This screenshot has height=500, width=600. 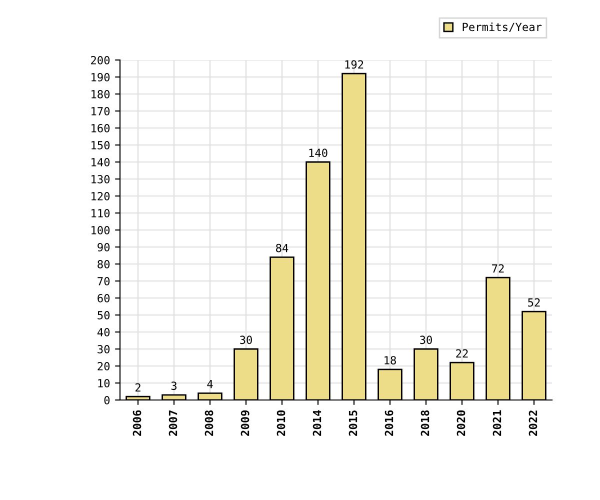 What do you see at coordinates (101, 128) in the screenshot?
I see `y-tick-label: 160` at bounding box center [101, 128].